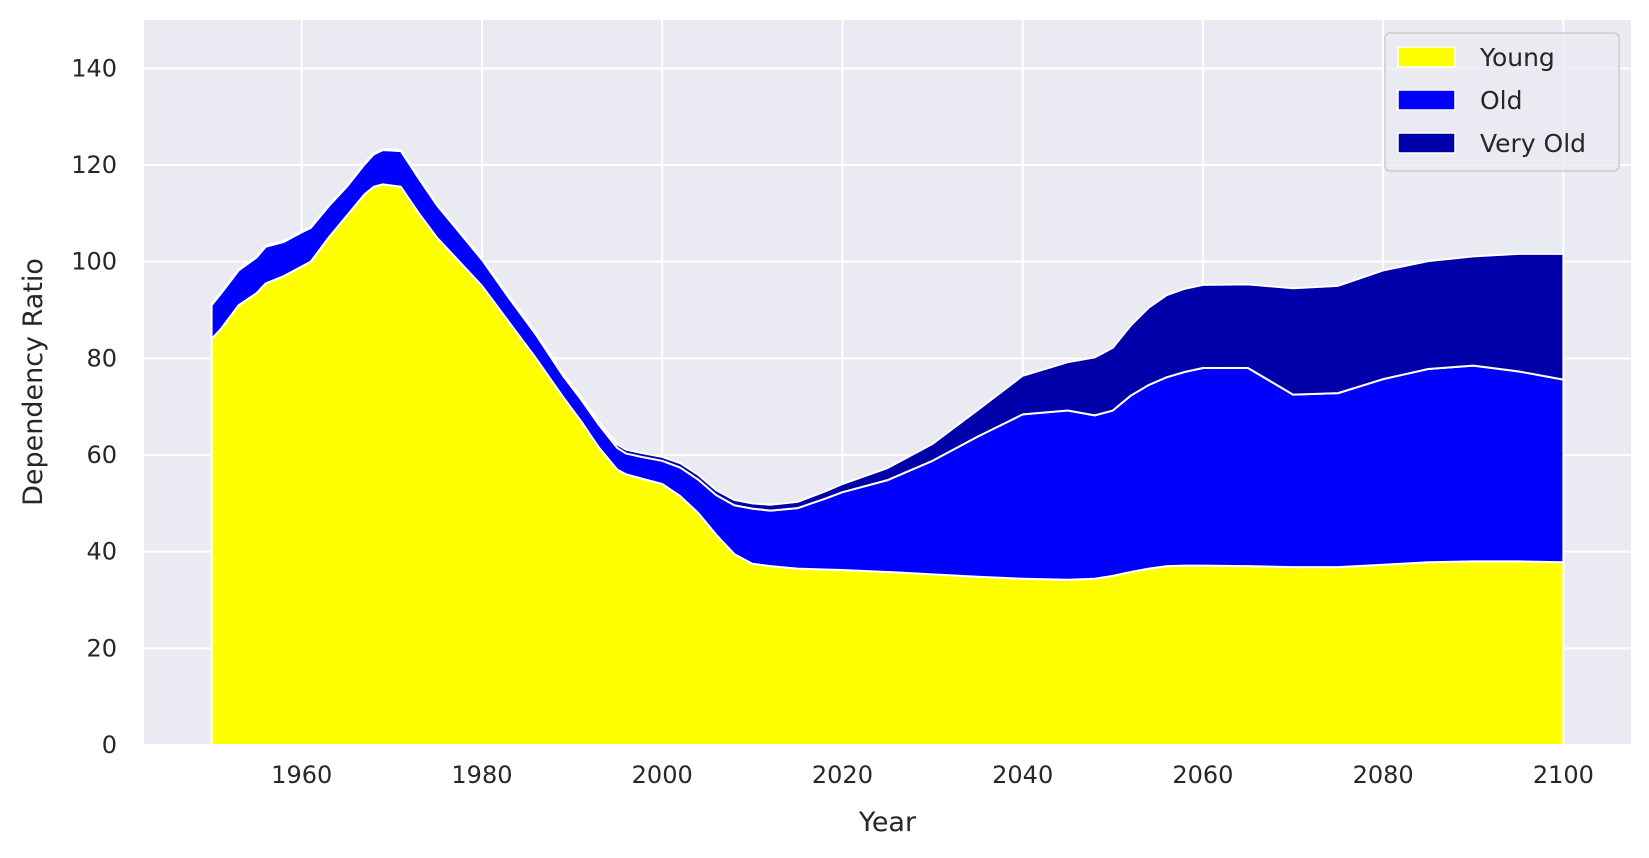 The width and height of the screenshot is (1649, 858). What do you see at coordinates (1563, 775) in the screenshot?
I see `x-tick-label: 2100` at bounding box center [1563, 775].